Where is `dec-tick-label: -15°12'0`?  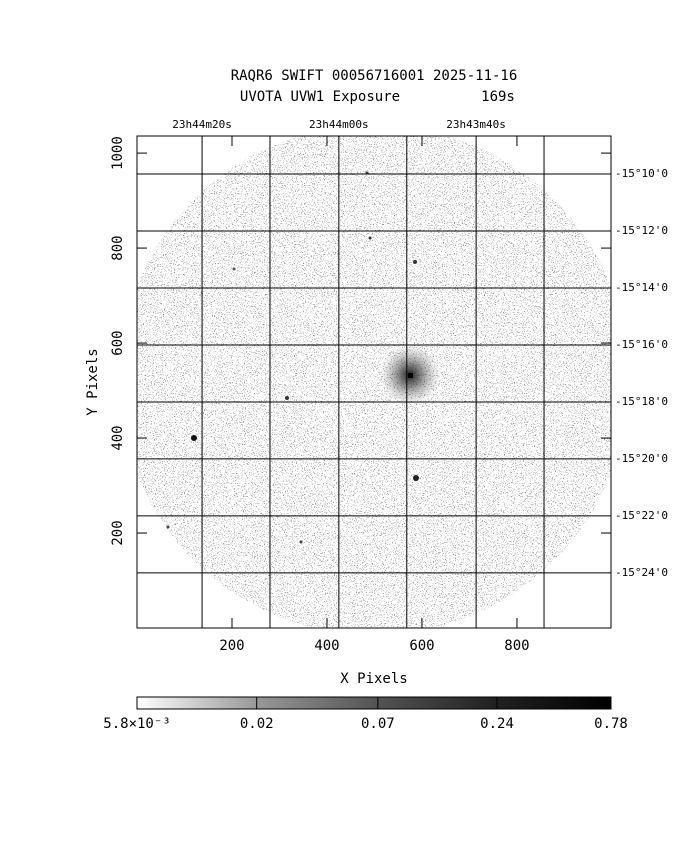 dec-tick-label: -15°12'0 is located at coordinates (641, 230).